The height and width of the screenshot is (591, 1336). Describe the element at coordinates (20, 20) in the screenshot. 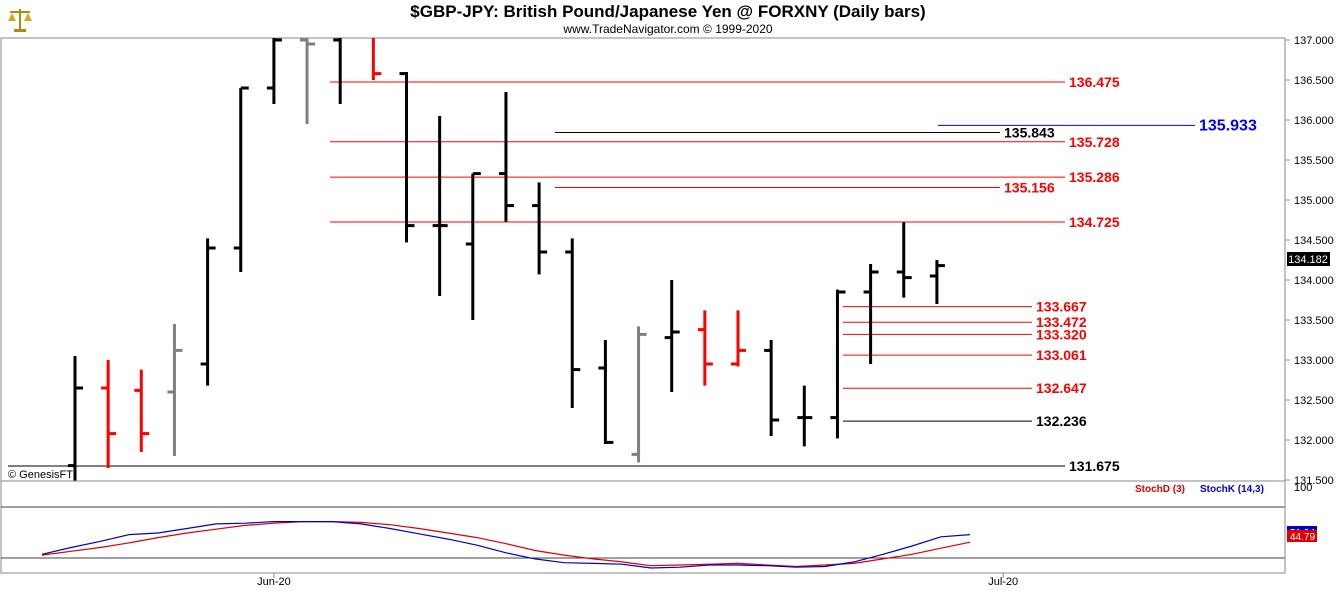

I see `genesis-scales-icon` at that location.